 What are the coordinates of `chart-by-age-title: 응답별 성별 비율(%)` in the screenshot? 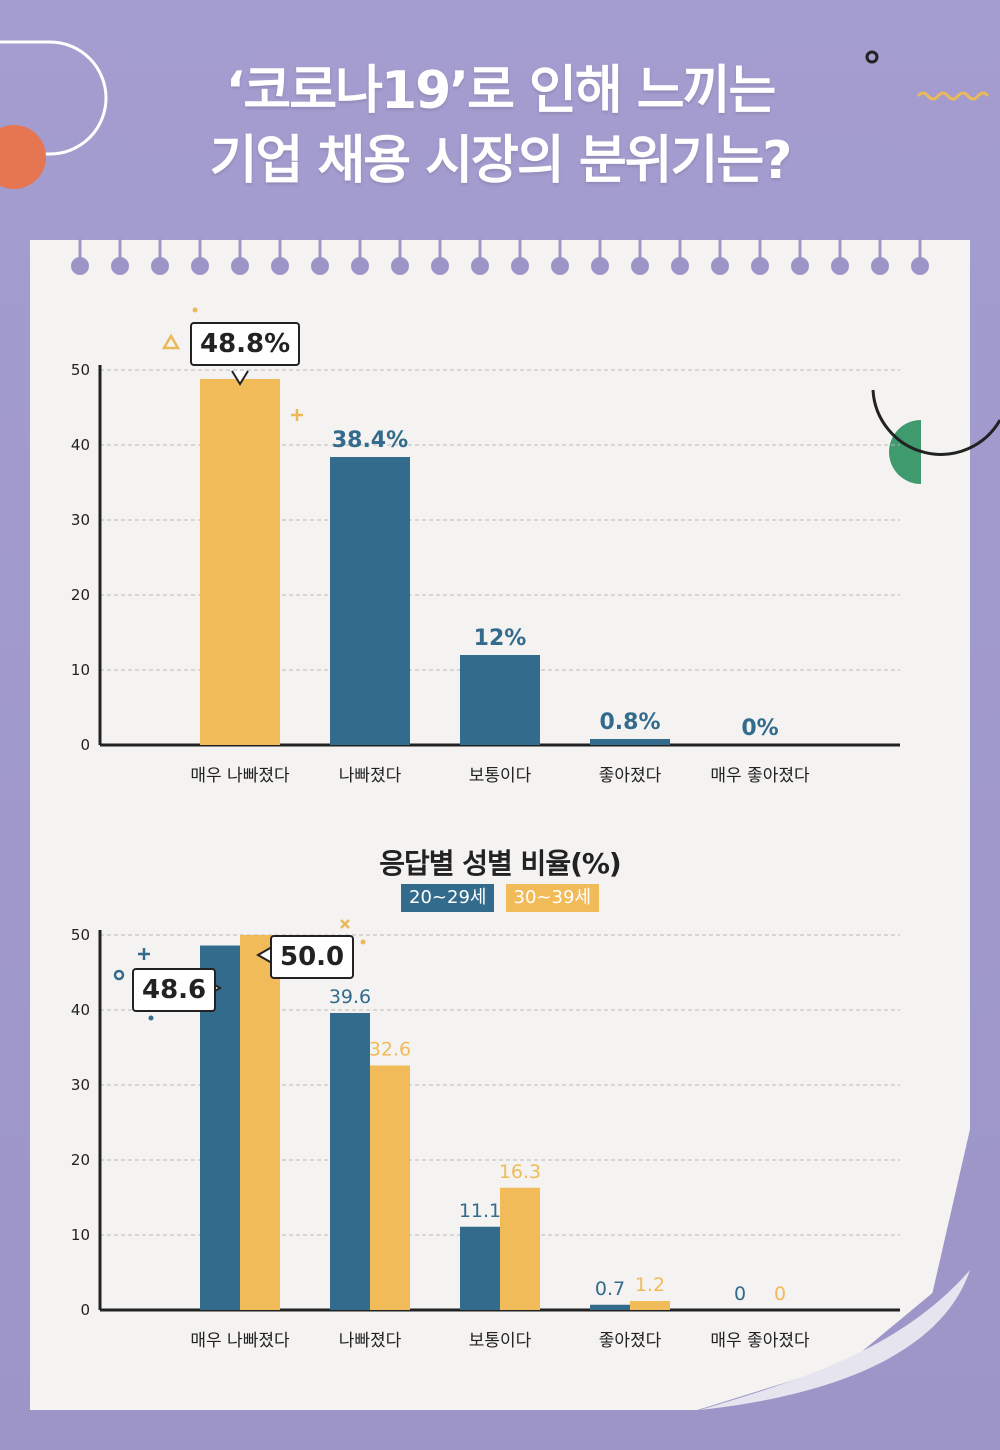 It's located at (500, 863).